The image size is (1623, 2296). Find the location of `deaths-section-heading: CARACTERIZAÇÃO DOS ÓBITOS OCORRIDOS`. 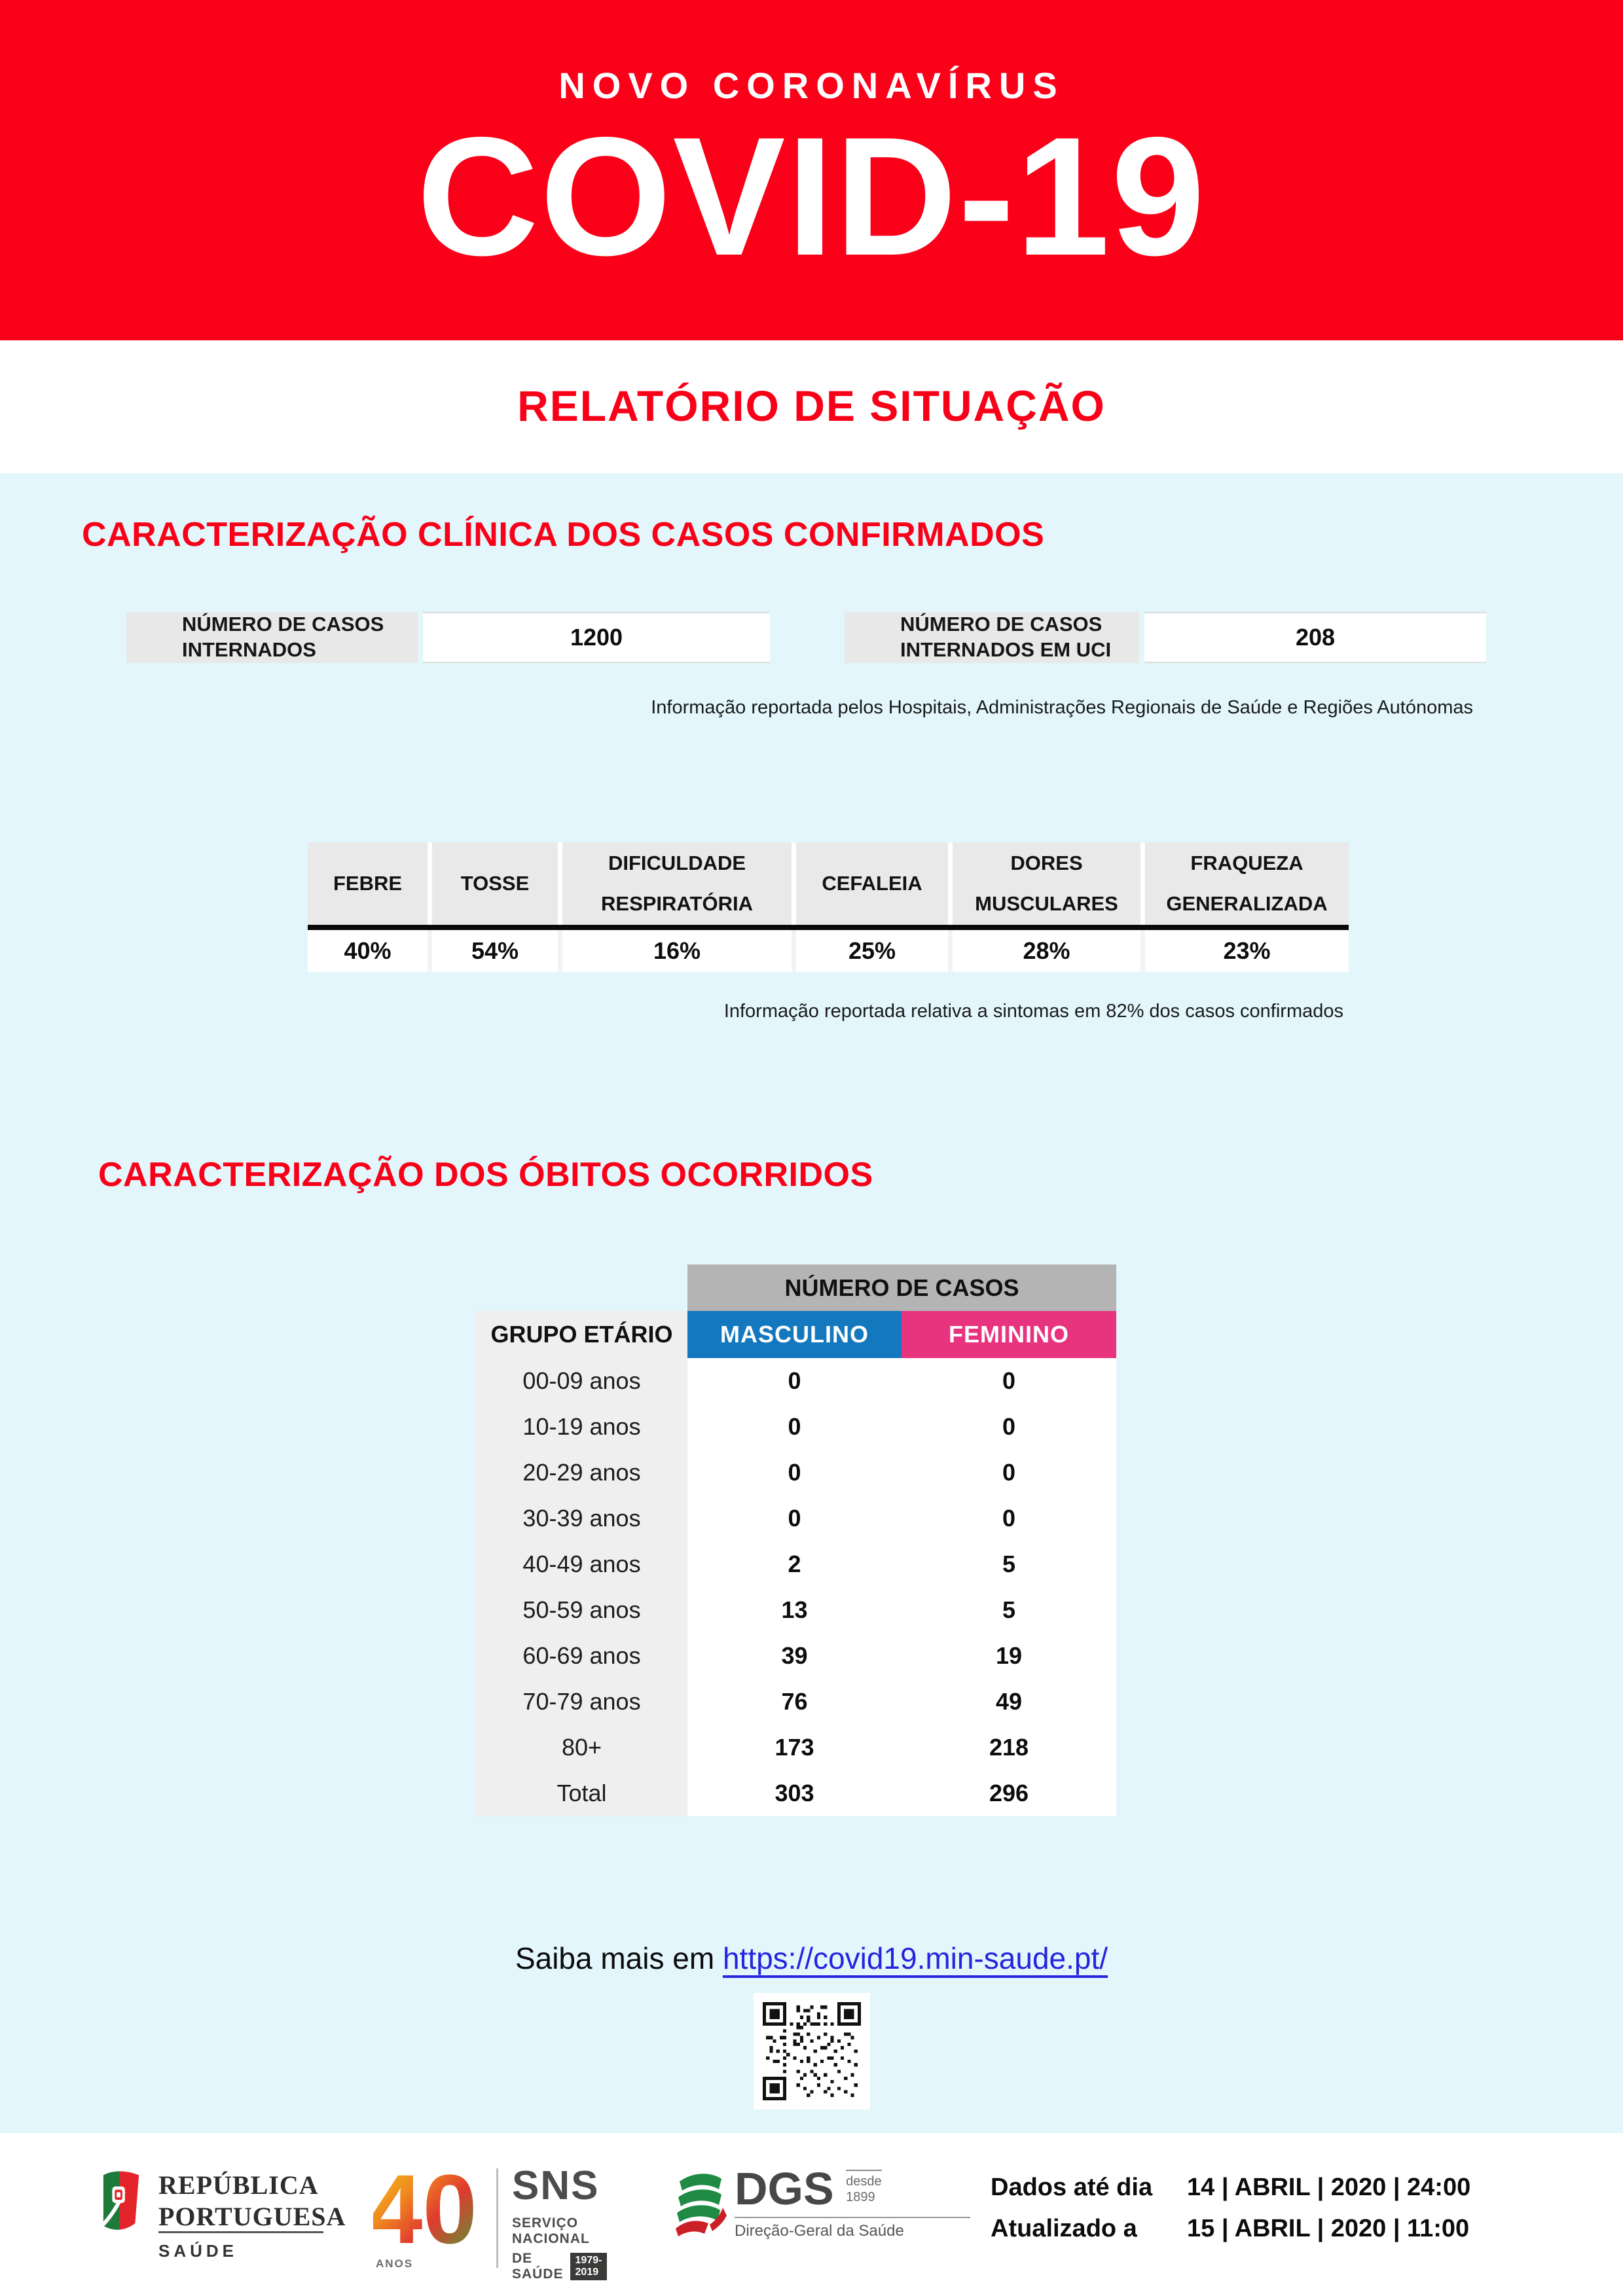

deaths-section-heading: CARACTERIZAÇÃO DOS ÓBITOS OCORRIDOS is located at coordinates (485, 1175).